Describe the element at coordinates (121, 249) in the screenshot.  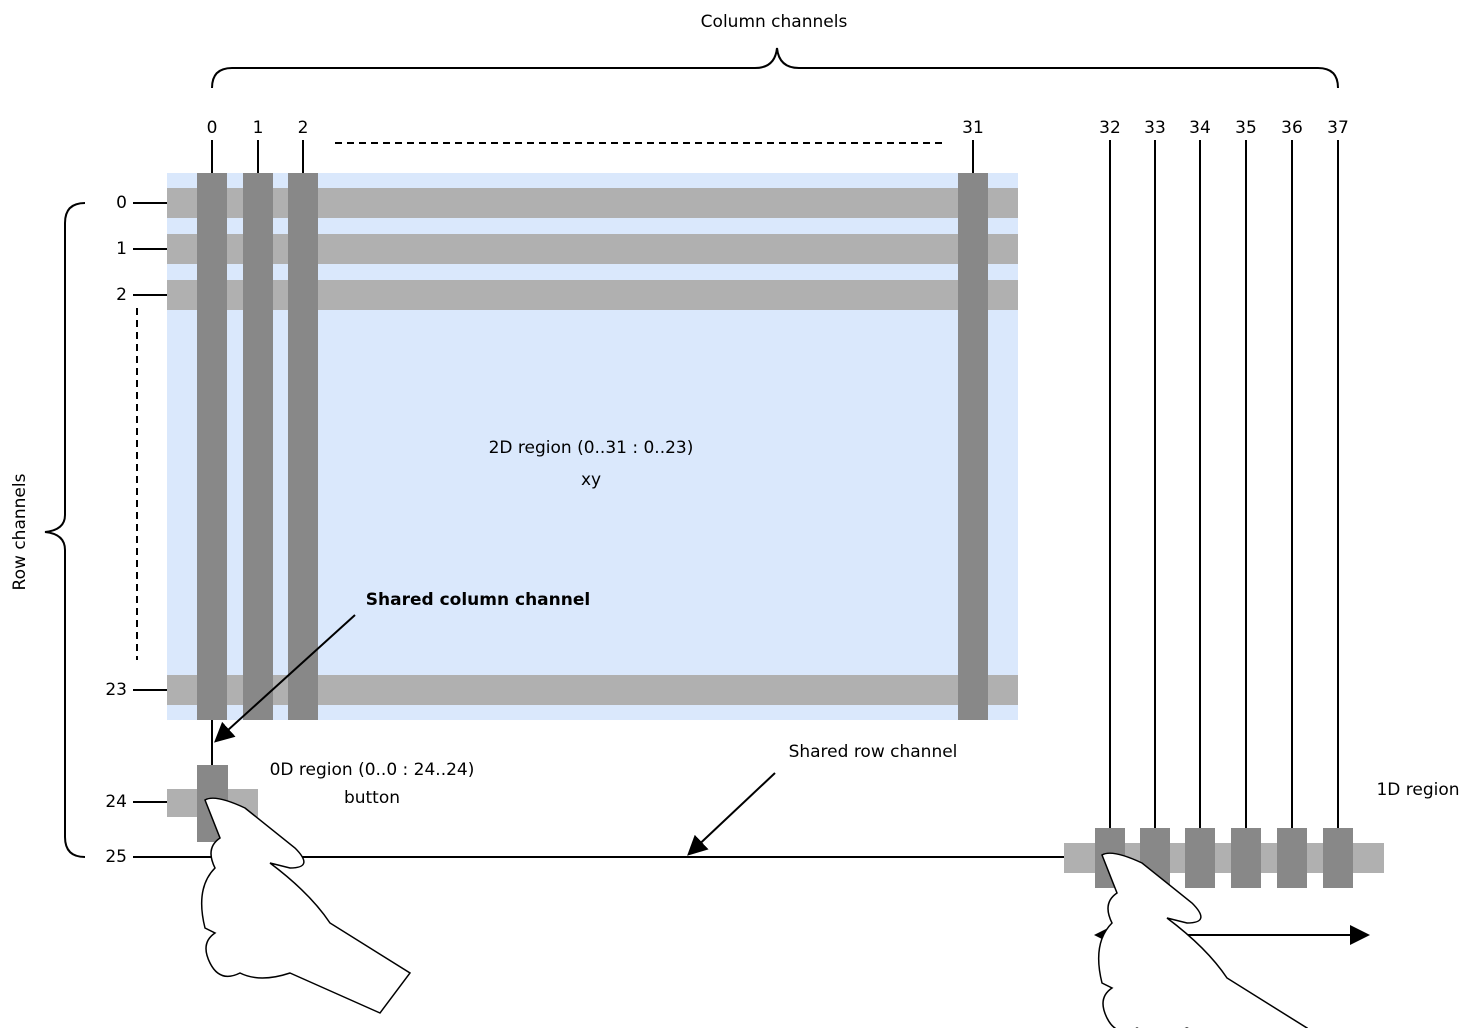
I see `row-label: 1` at that location.